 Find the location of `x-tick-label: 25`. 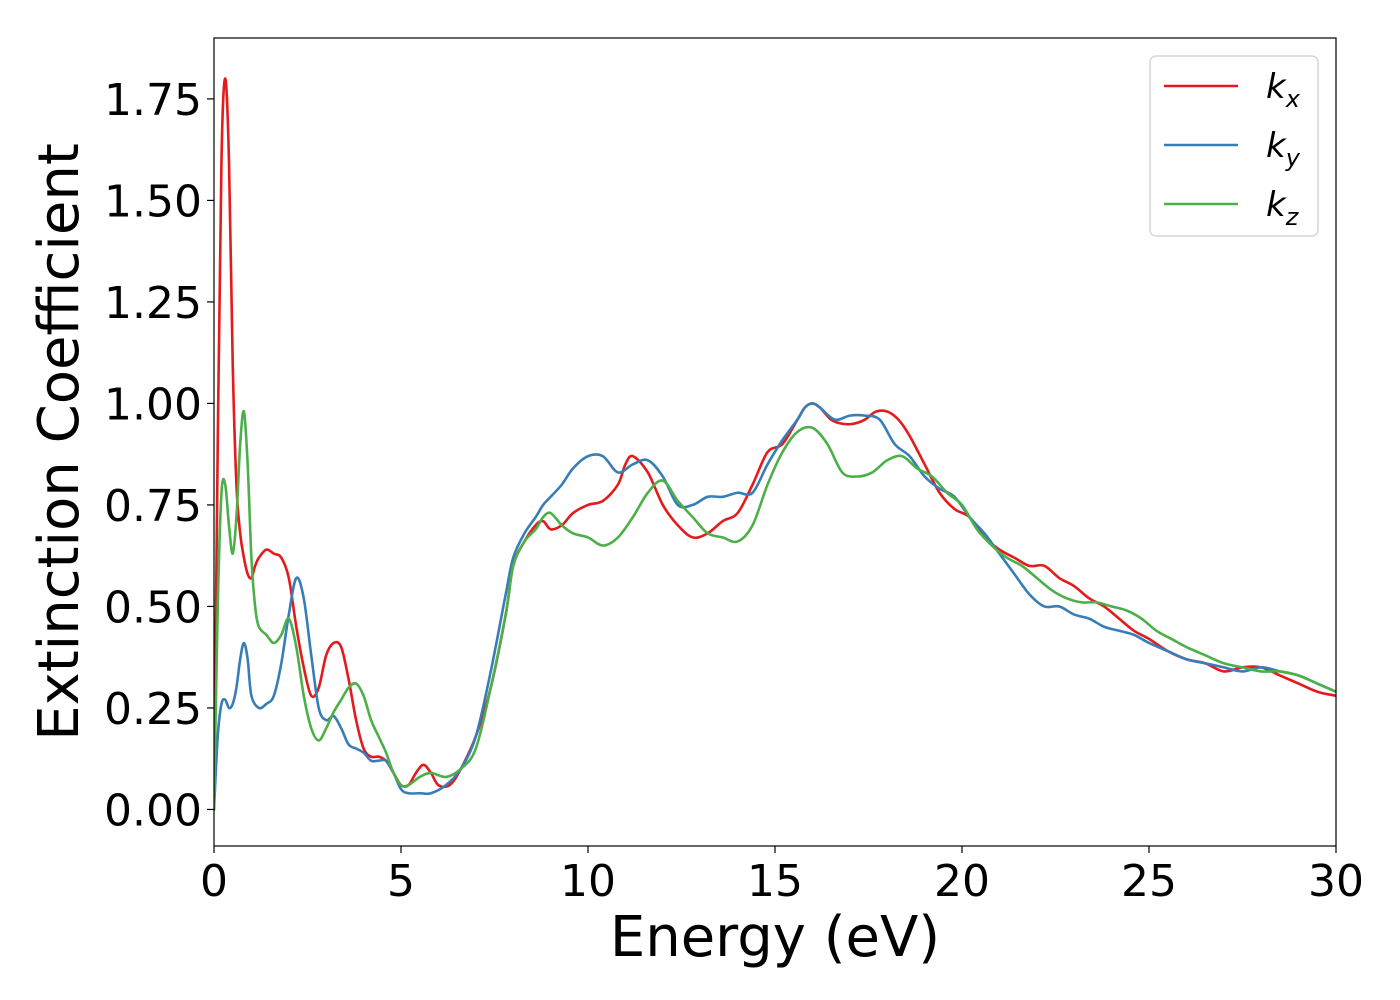

x-tick-label: 25 is located at coordinates (1149, 881).